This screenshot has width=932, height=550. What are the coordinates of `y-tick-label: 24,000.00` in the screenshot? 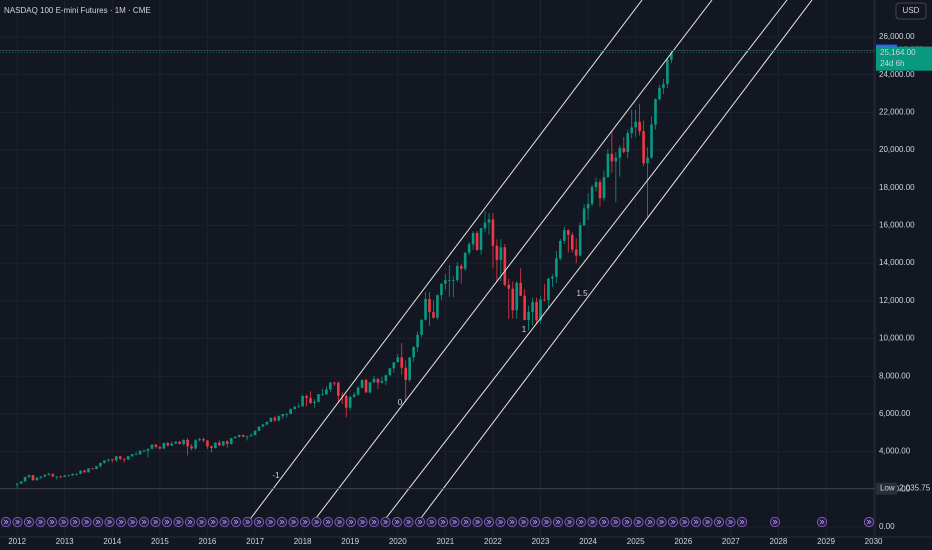 It's located at (897, 74).